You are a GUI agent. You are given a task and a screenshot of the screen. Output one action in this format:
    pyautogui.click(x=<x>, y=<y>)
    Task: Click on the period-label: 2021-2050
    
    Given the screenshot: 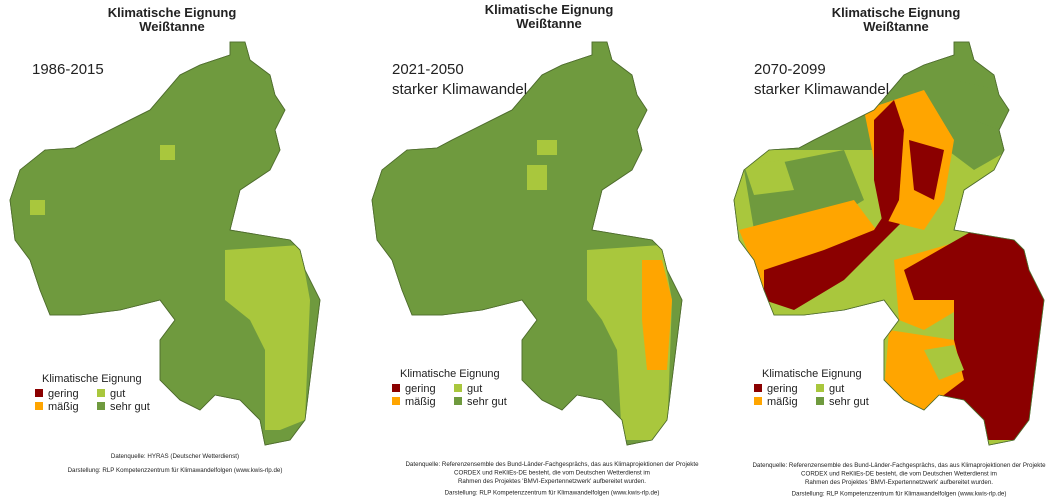 What is the action you would take?
    pyautogui.click(x=428, y=69)
    